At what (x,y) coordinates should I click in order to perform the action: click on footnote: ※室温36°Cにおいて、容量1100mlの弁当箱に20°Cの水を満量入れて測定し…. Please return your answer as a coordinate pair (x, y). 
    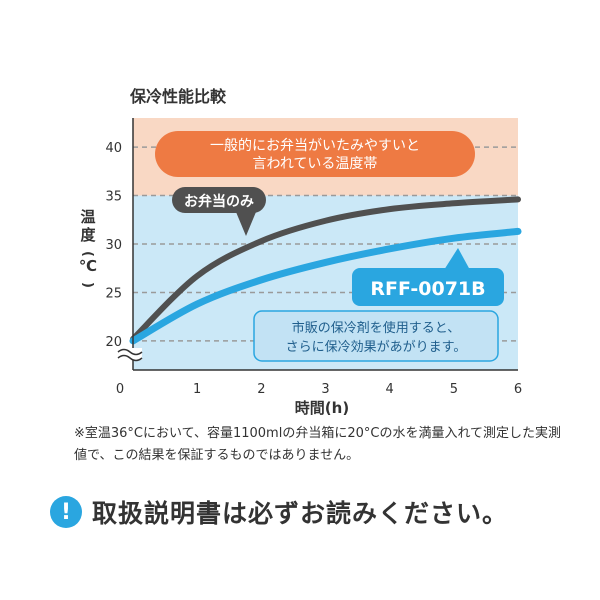
    Looking at the image, I should click on (318, 444).